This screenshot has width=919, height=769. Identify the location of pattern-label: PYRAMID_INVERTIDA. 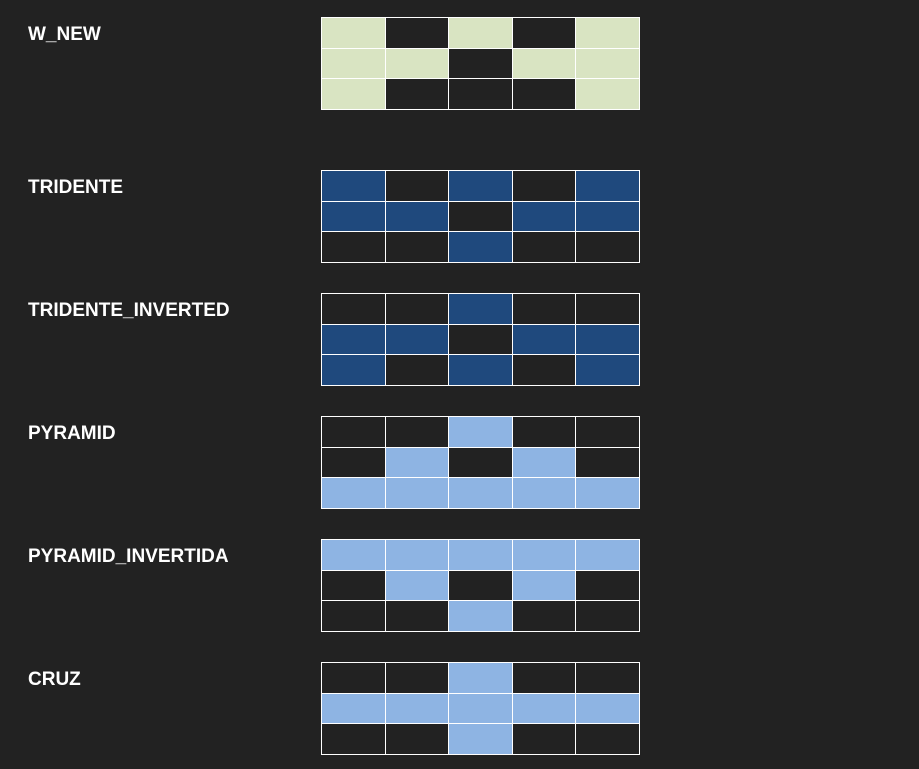
(128, 556).